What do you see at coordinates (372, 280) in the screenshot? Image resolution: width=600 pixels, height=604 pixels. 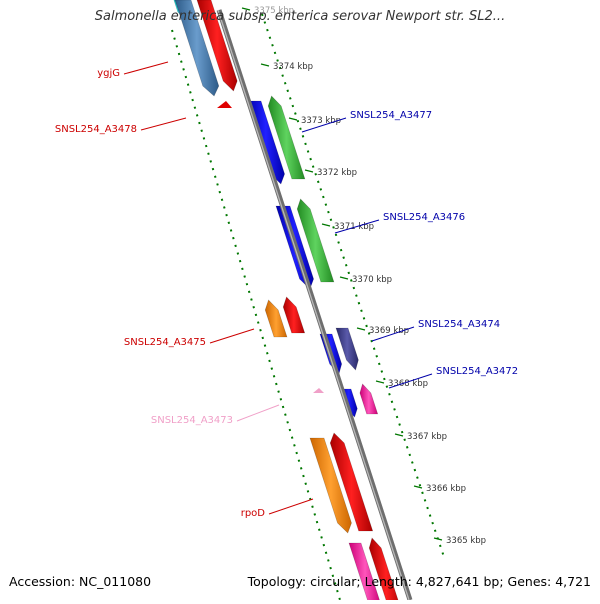 I see `tick-label: 3370 kbp` at bounding box center [372, 280].